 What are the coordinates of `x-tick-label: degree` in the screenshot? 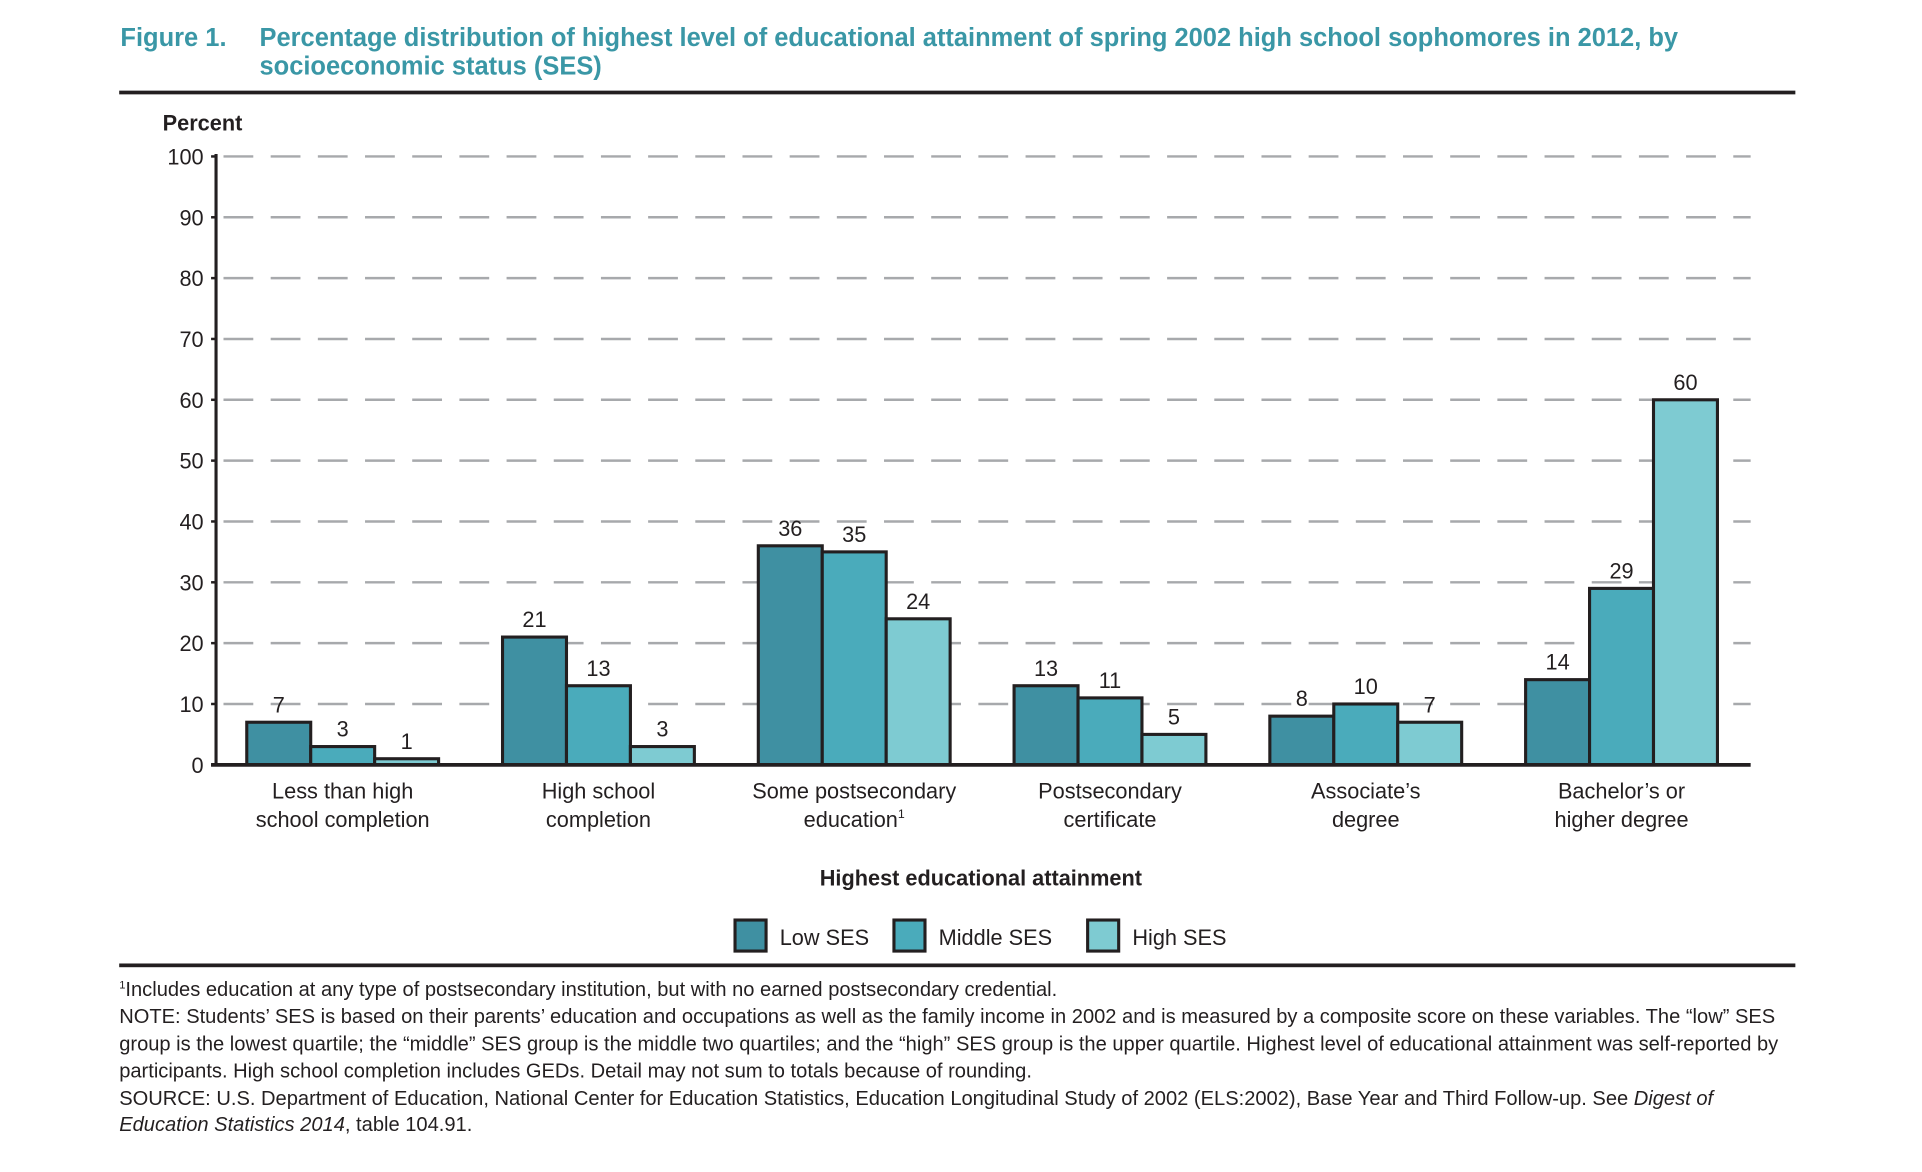 It's located at (1366, 819).